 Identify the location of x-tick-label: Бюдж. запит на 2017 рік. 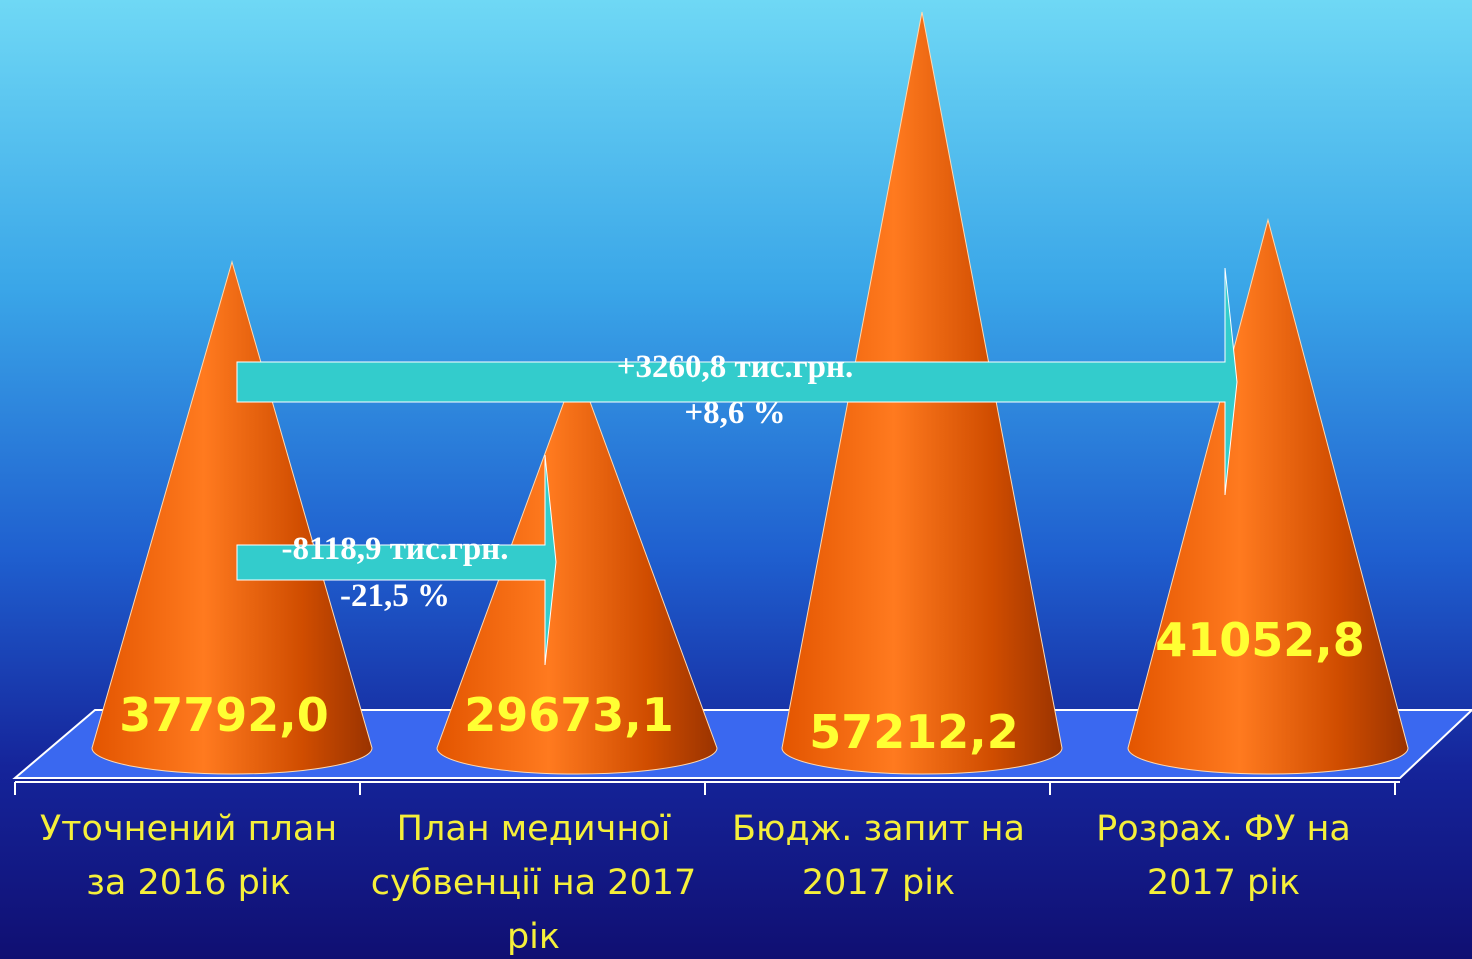
(878, 856).